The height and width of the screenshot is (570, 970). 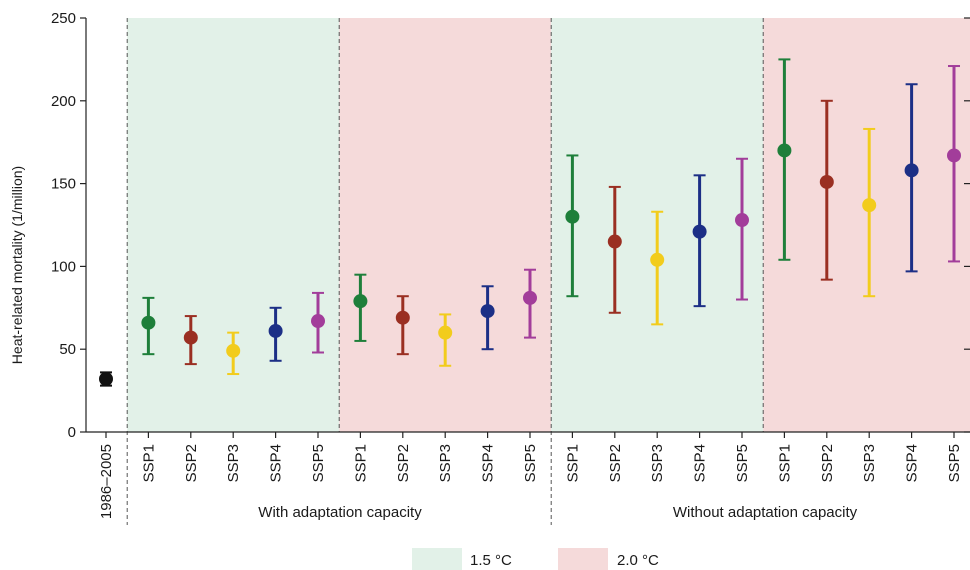 I want to click on y-tick-label: 250, so click(x=63, y=18).